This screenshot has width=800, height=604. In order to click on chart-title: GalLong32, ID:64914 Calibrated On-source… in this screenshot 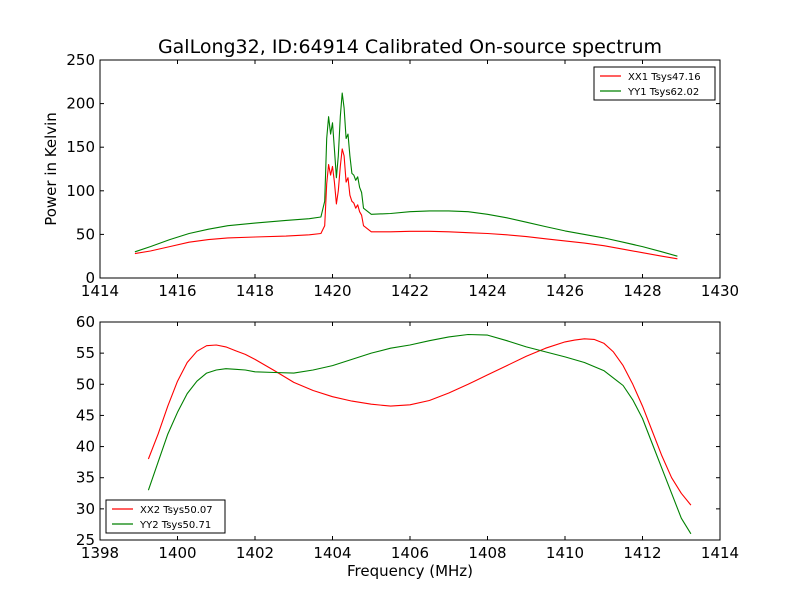, I will do `click(410, 47)`.